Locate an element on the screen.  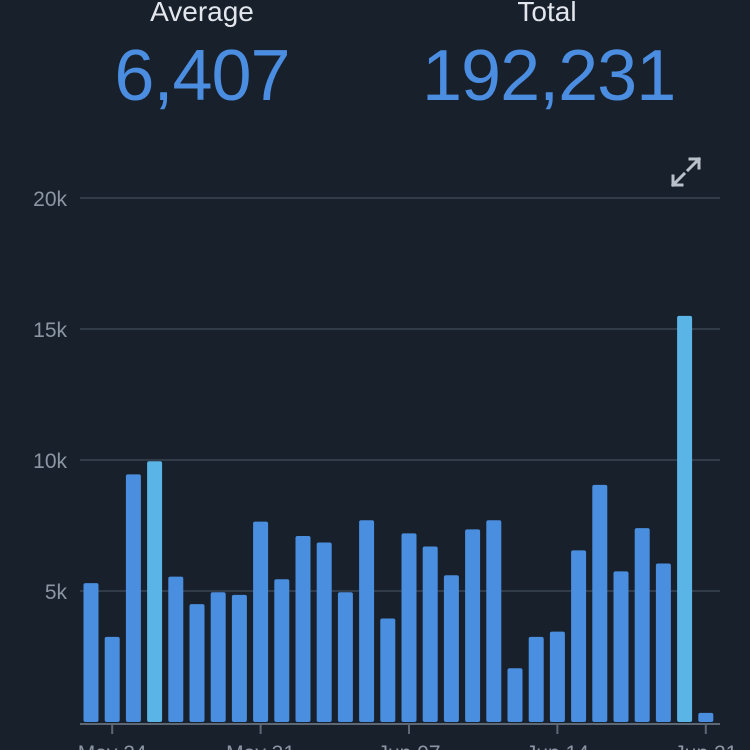
expand-arrows-icon is located at coordinates (686, 172).